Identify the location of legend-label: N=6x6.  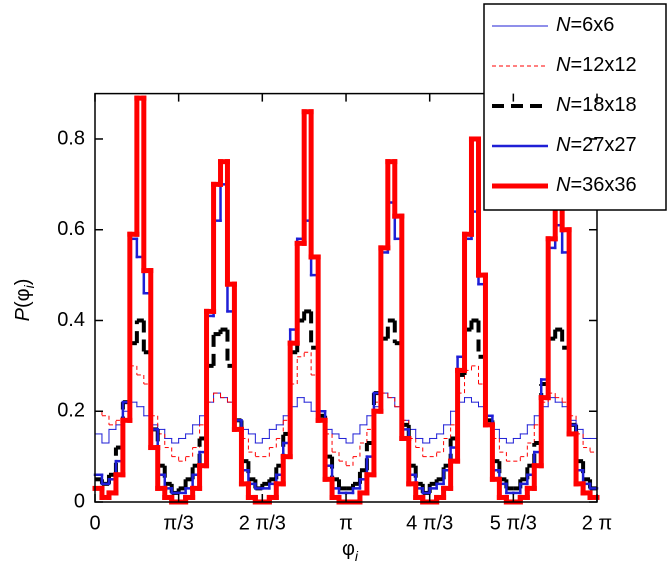
(585, 25).